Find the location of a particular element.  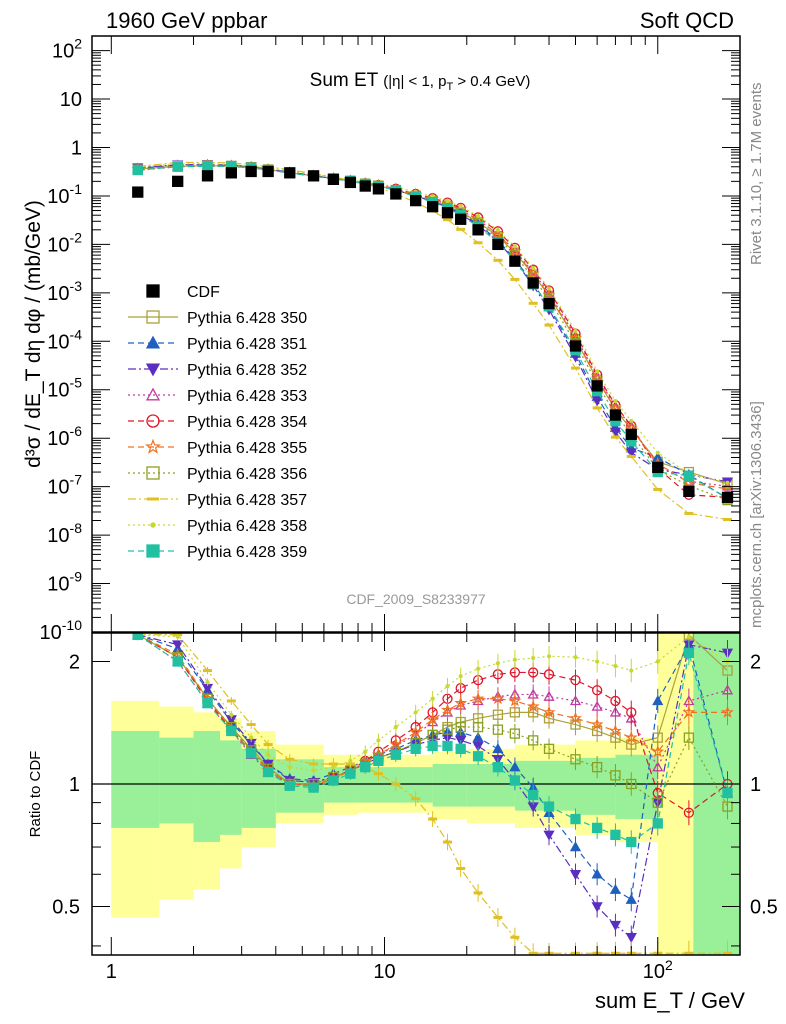

ratio-axis-title: Ratio to CDF is located at coordinates (35, 794).